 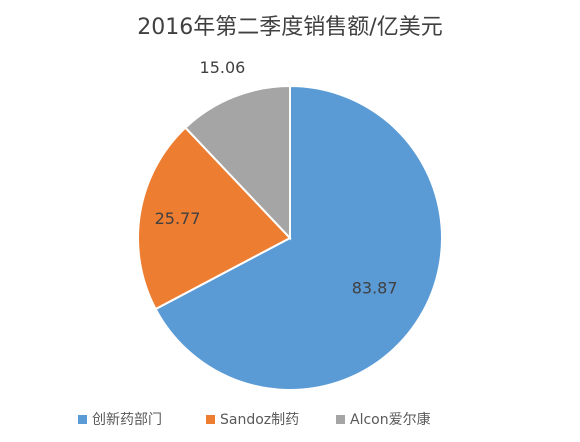 What do you see at coordinates (223, 67) in the screenshot?
I see `data-label: 15.06` at bounding box center [223, 67].